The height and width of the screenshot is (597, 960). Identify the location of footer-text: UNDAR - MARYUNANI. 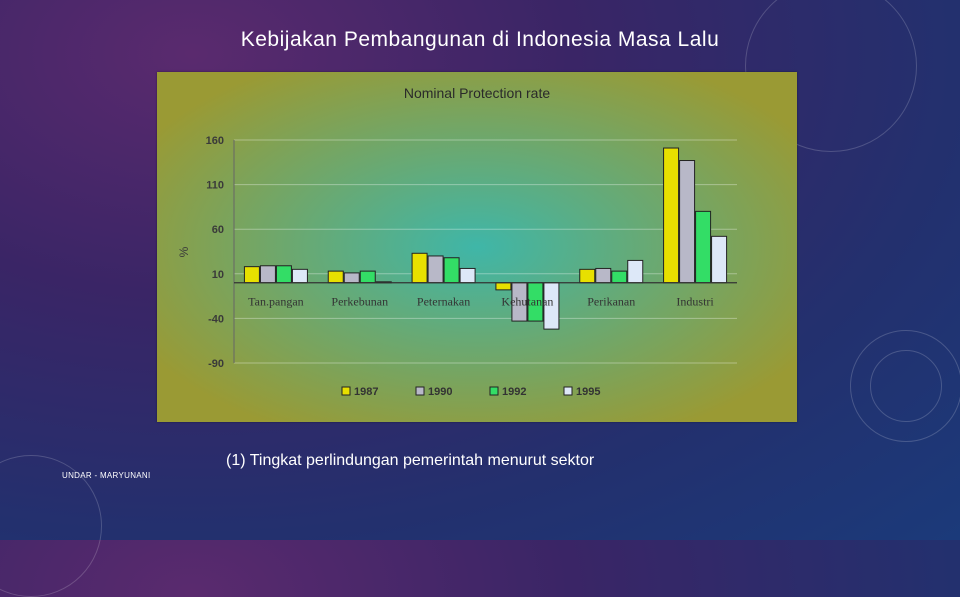
(106, 475).